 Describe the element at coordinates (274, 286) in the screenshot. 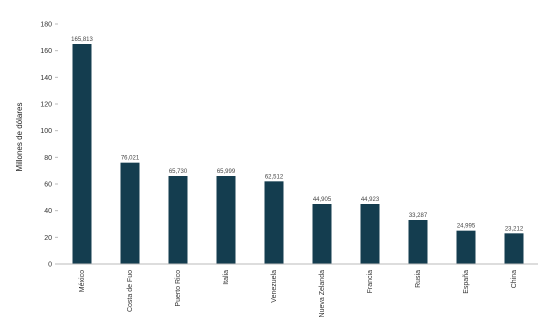

I see `category-label: Venezuela` at that location.